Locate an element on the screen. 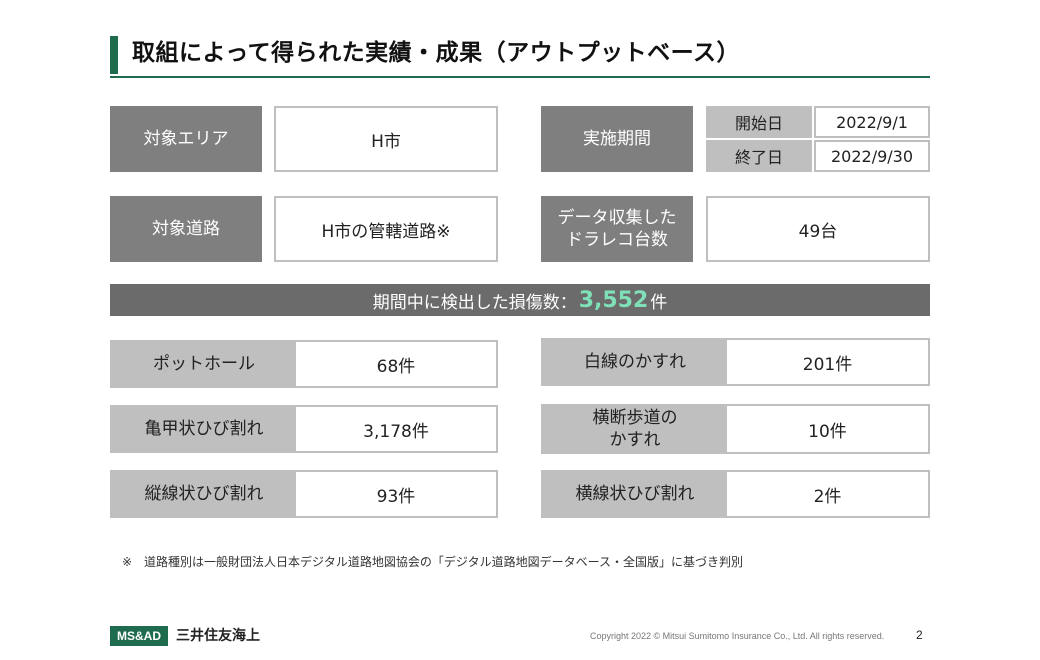 Image resolution: width=1040 pixels, height=660 pixels. damage-item-crosswalk-fade: 横断歩道の かすれ 10件 is located at coordinates (735, 429).